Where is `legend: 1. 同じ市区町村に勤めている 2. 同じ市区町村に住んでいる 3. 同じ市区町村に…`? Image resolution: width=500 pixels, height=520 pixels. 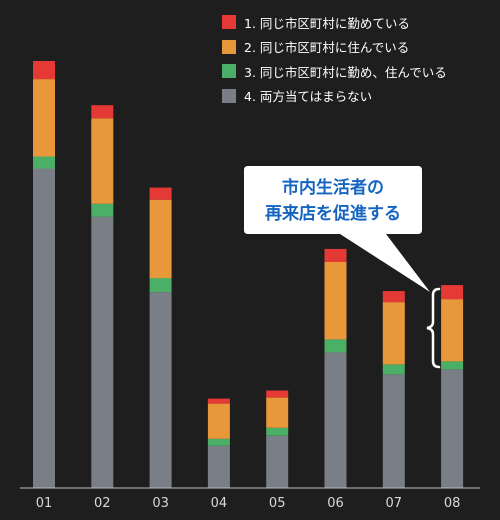 legend: 1. 同じ市区町村に勤めている 2. 同じ市区町村に住んでいる 3. 同じ市区町村に… is located at coordinates (334, 59).